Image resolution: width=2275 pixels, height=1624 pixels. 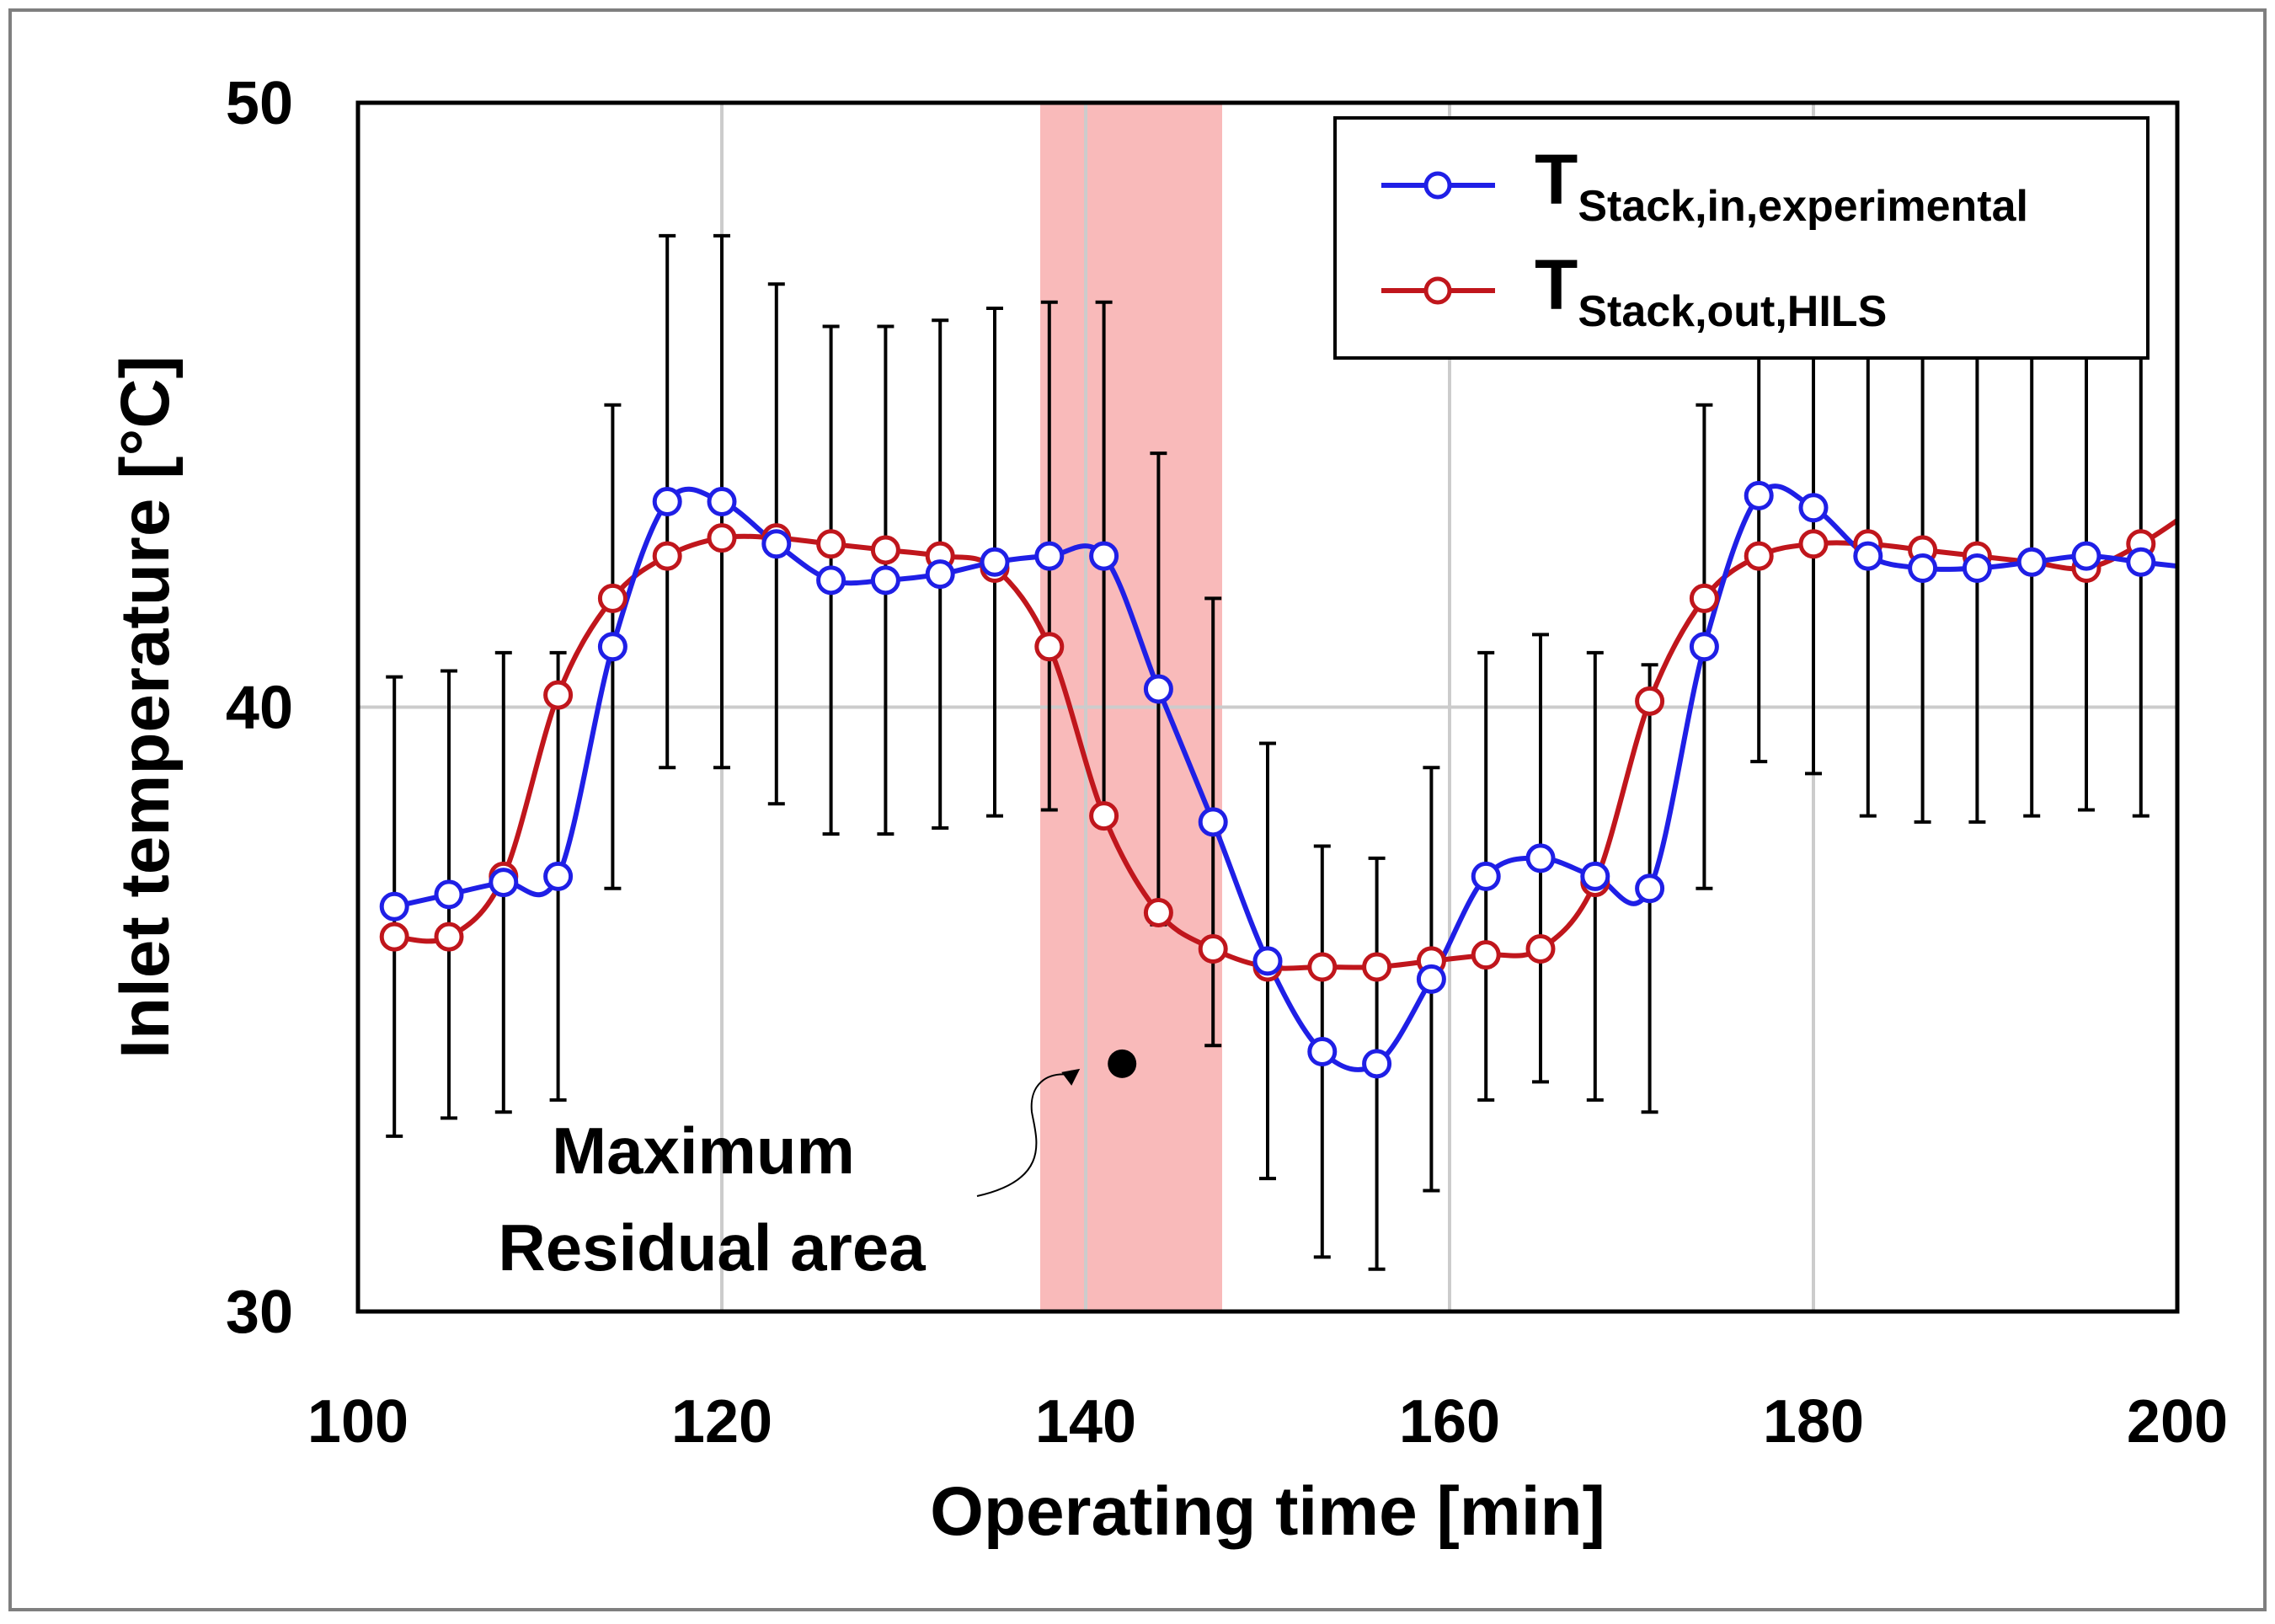 I want to click on y-tick-label: 30, so click(x=259, y=1312).